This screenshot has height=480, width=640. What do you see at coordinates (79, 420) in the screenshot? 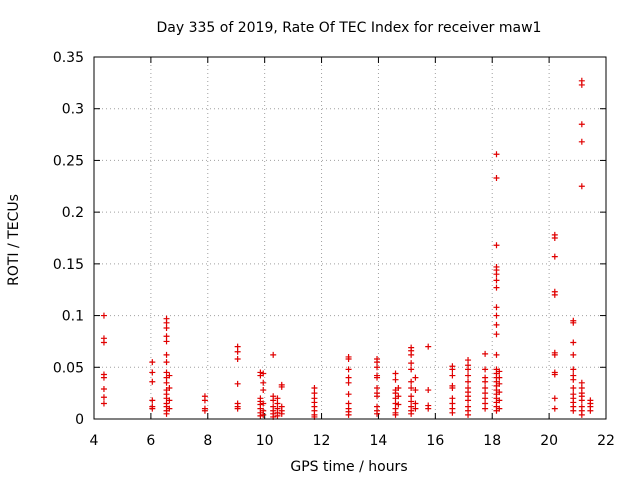
I see `y-tick-label: 0` at bounding box center [79, 420].